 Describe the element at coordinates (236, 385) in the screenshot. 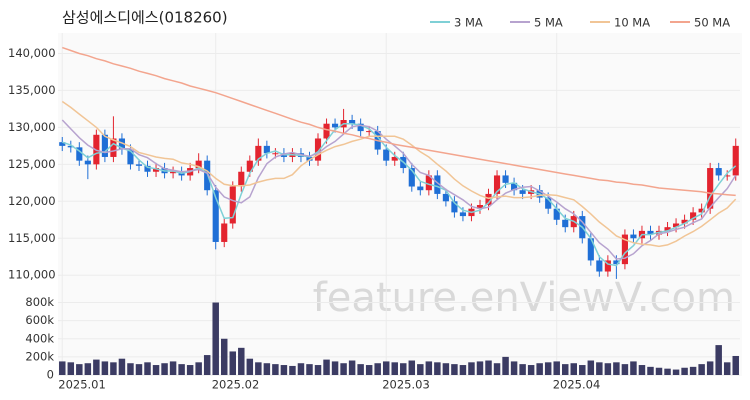

I see `x-tick-label: 2025.02` at that location.